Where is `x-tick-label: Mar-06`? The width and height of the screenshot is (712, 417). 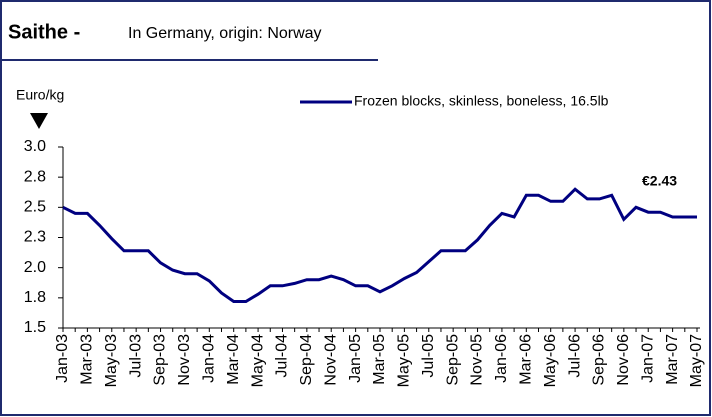
x-tick-label: Mar-06 is located at coordinates (526, 359).